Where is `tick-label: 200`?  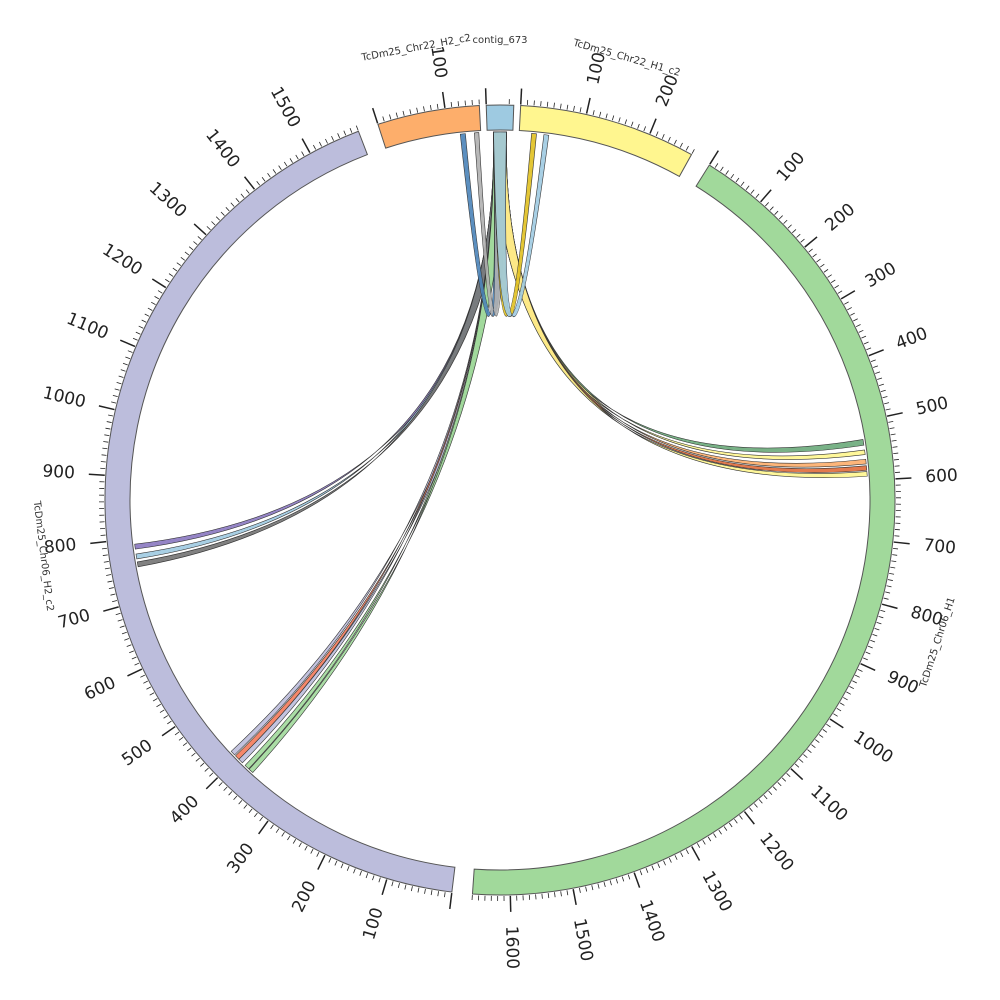
tick-label: 200 is located at coordinates (840, 218).